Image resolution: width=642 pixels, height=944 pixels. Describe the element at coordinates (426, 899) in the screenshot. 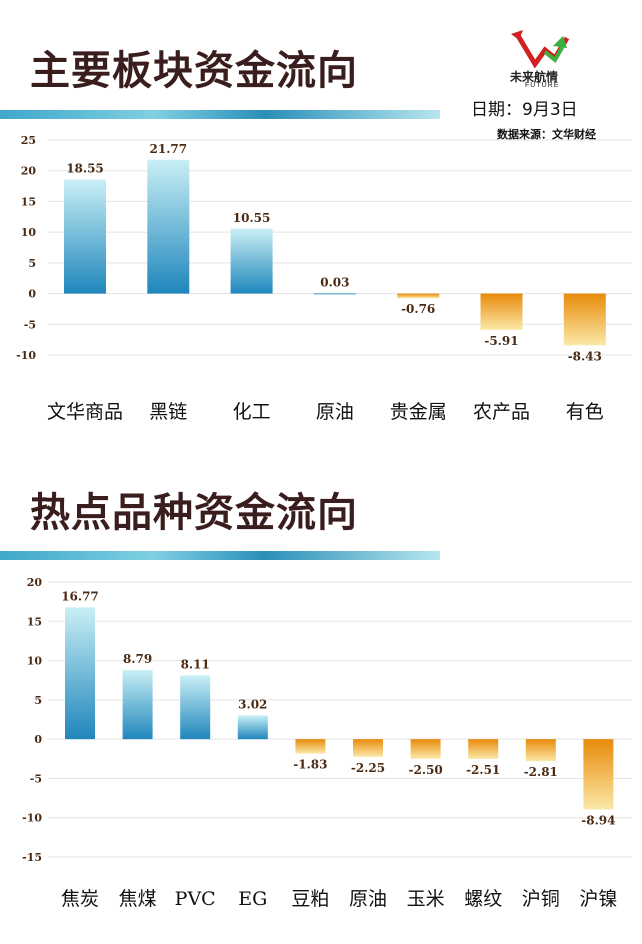

I see `x-category-label: 玉米` at that location.